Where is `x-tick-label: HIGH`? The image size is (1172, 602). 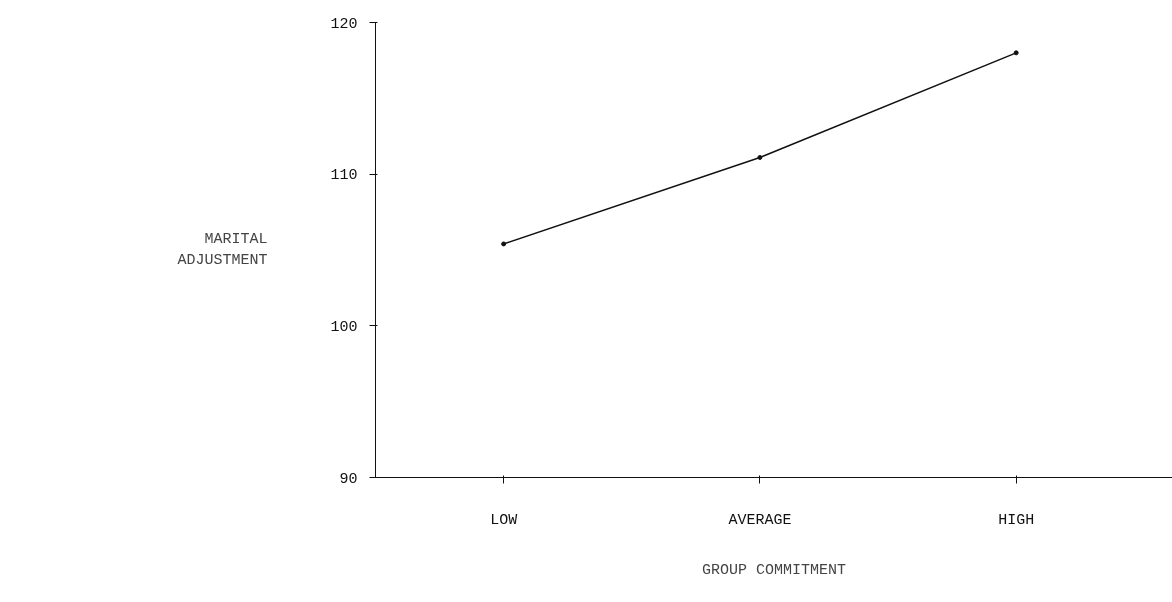
x-tick-label: HIGH is located at coordinates (1016, 520).